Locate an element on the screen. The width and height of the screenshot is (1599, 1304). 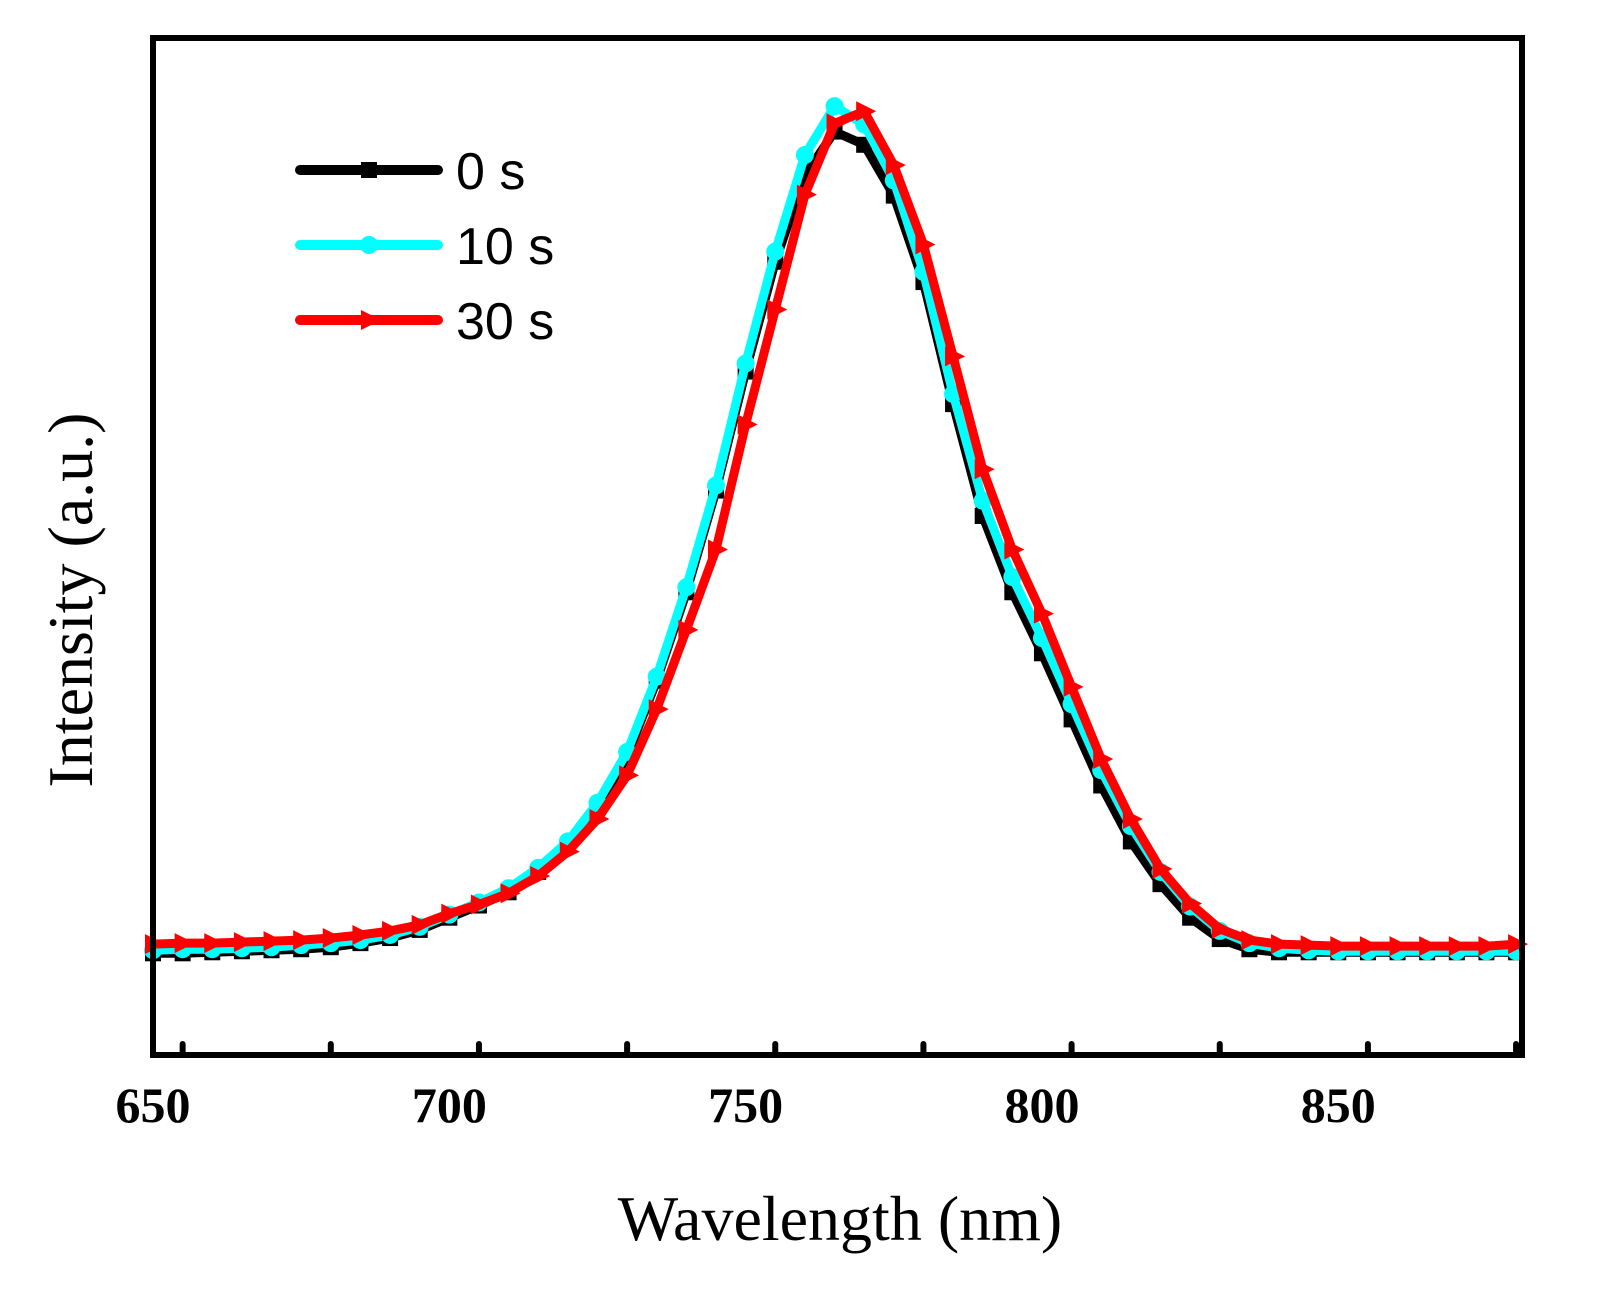
legend-label: 30 s is located at coordinates (505, 322).